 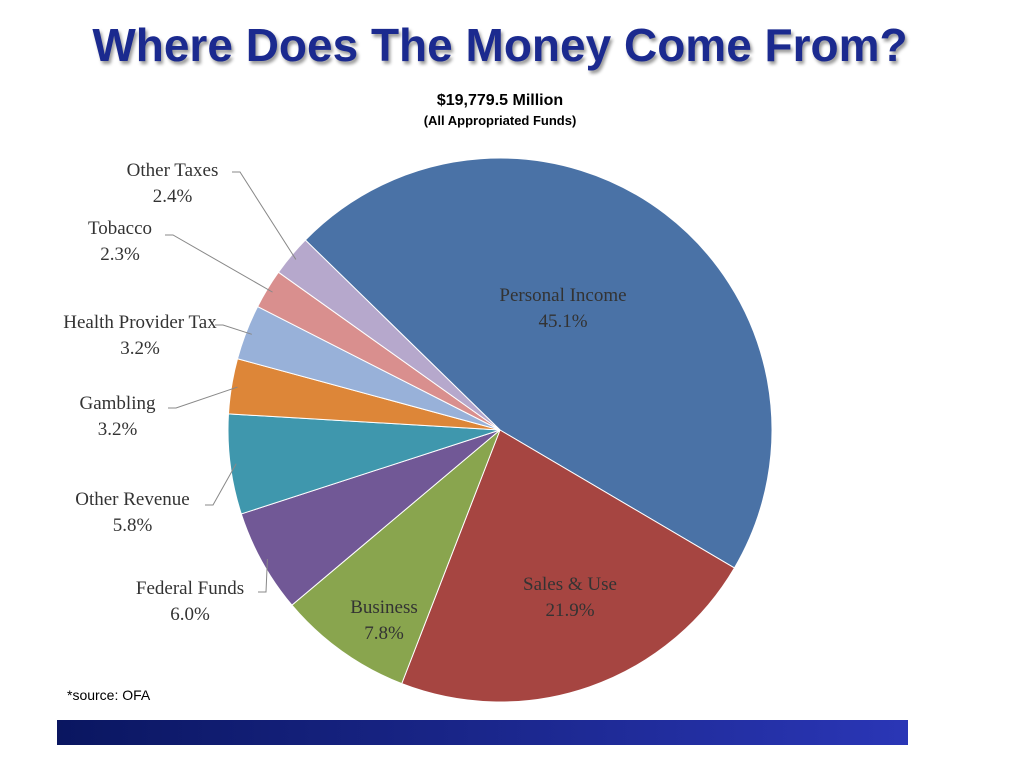 I want to click on category-label: Health Provider Tax, so click(x=140, y=322).